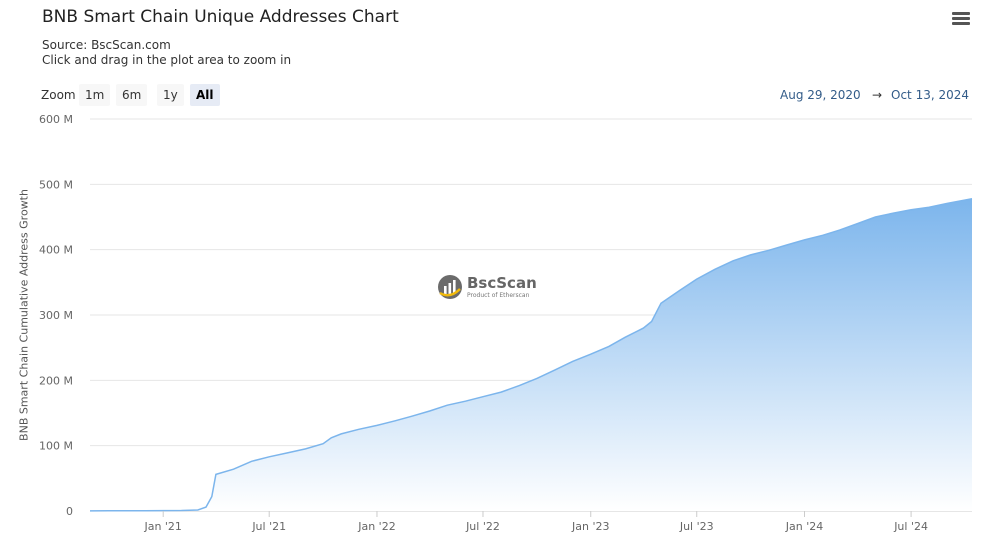 Image resolution: width=983 pixels, height=551 pixels. What do you see at coordinates (930, 95) in the screenshot?
I see `range-to: Oct 13, 2024` at bounding box center [930, 95].